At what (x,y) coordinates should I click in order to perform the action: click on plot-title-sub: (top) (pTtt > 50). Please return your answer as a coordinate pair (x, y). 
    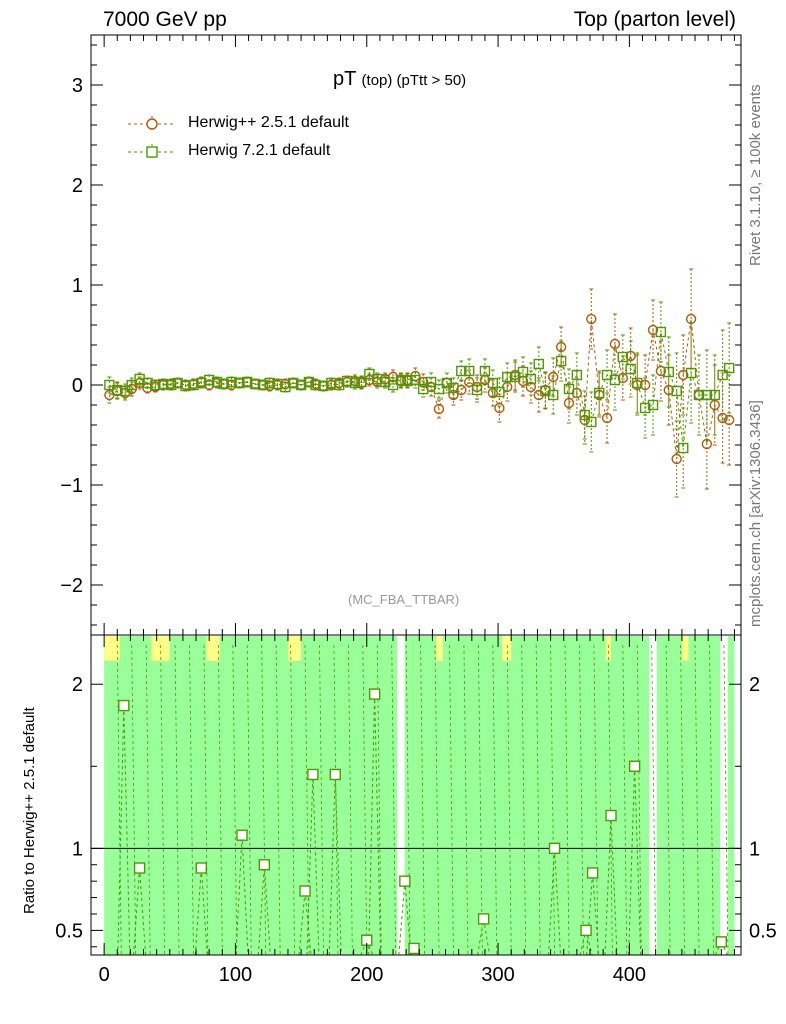
    Looking at the image, I should click on (414, 80).